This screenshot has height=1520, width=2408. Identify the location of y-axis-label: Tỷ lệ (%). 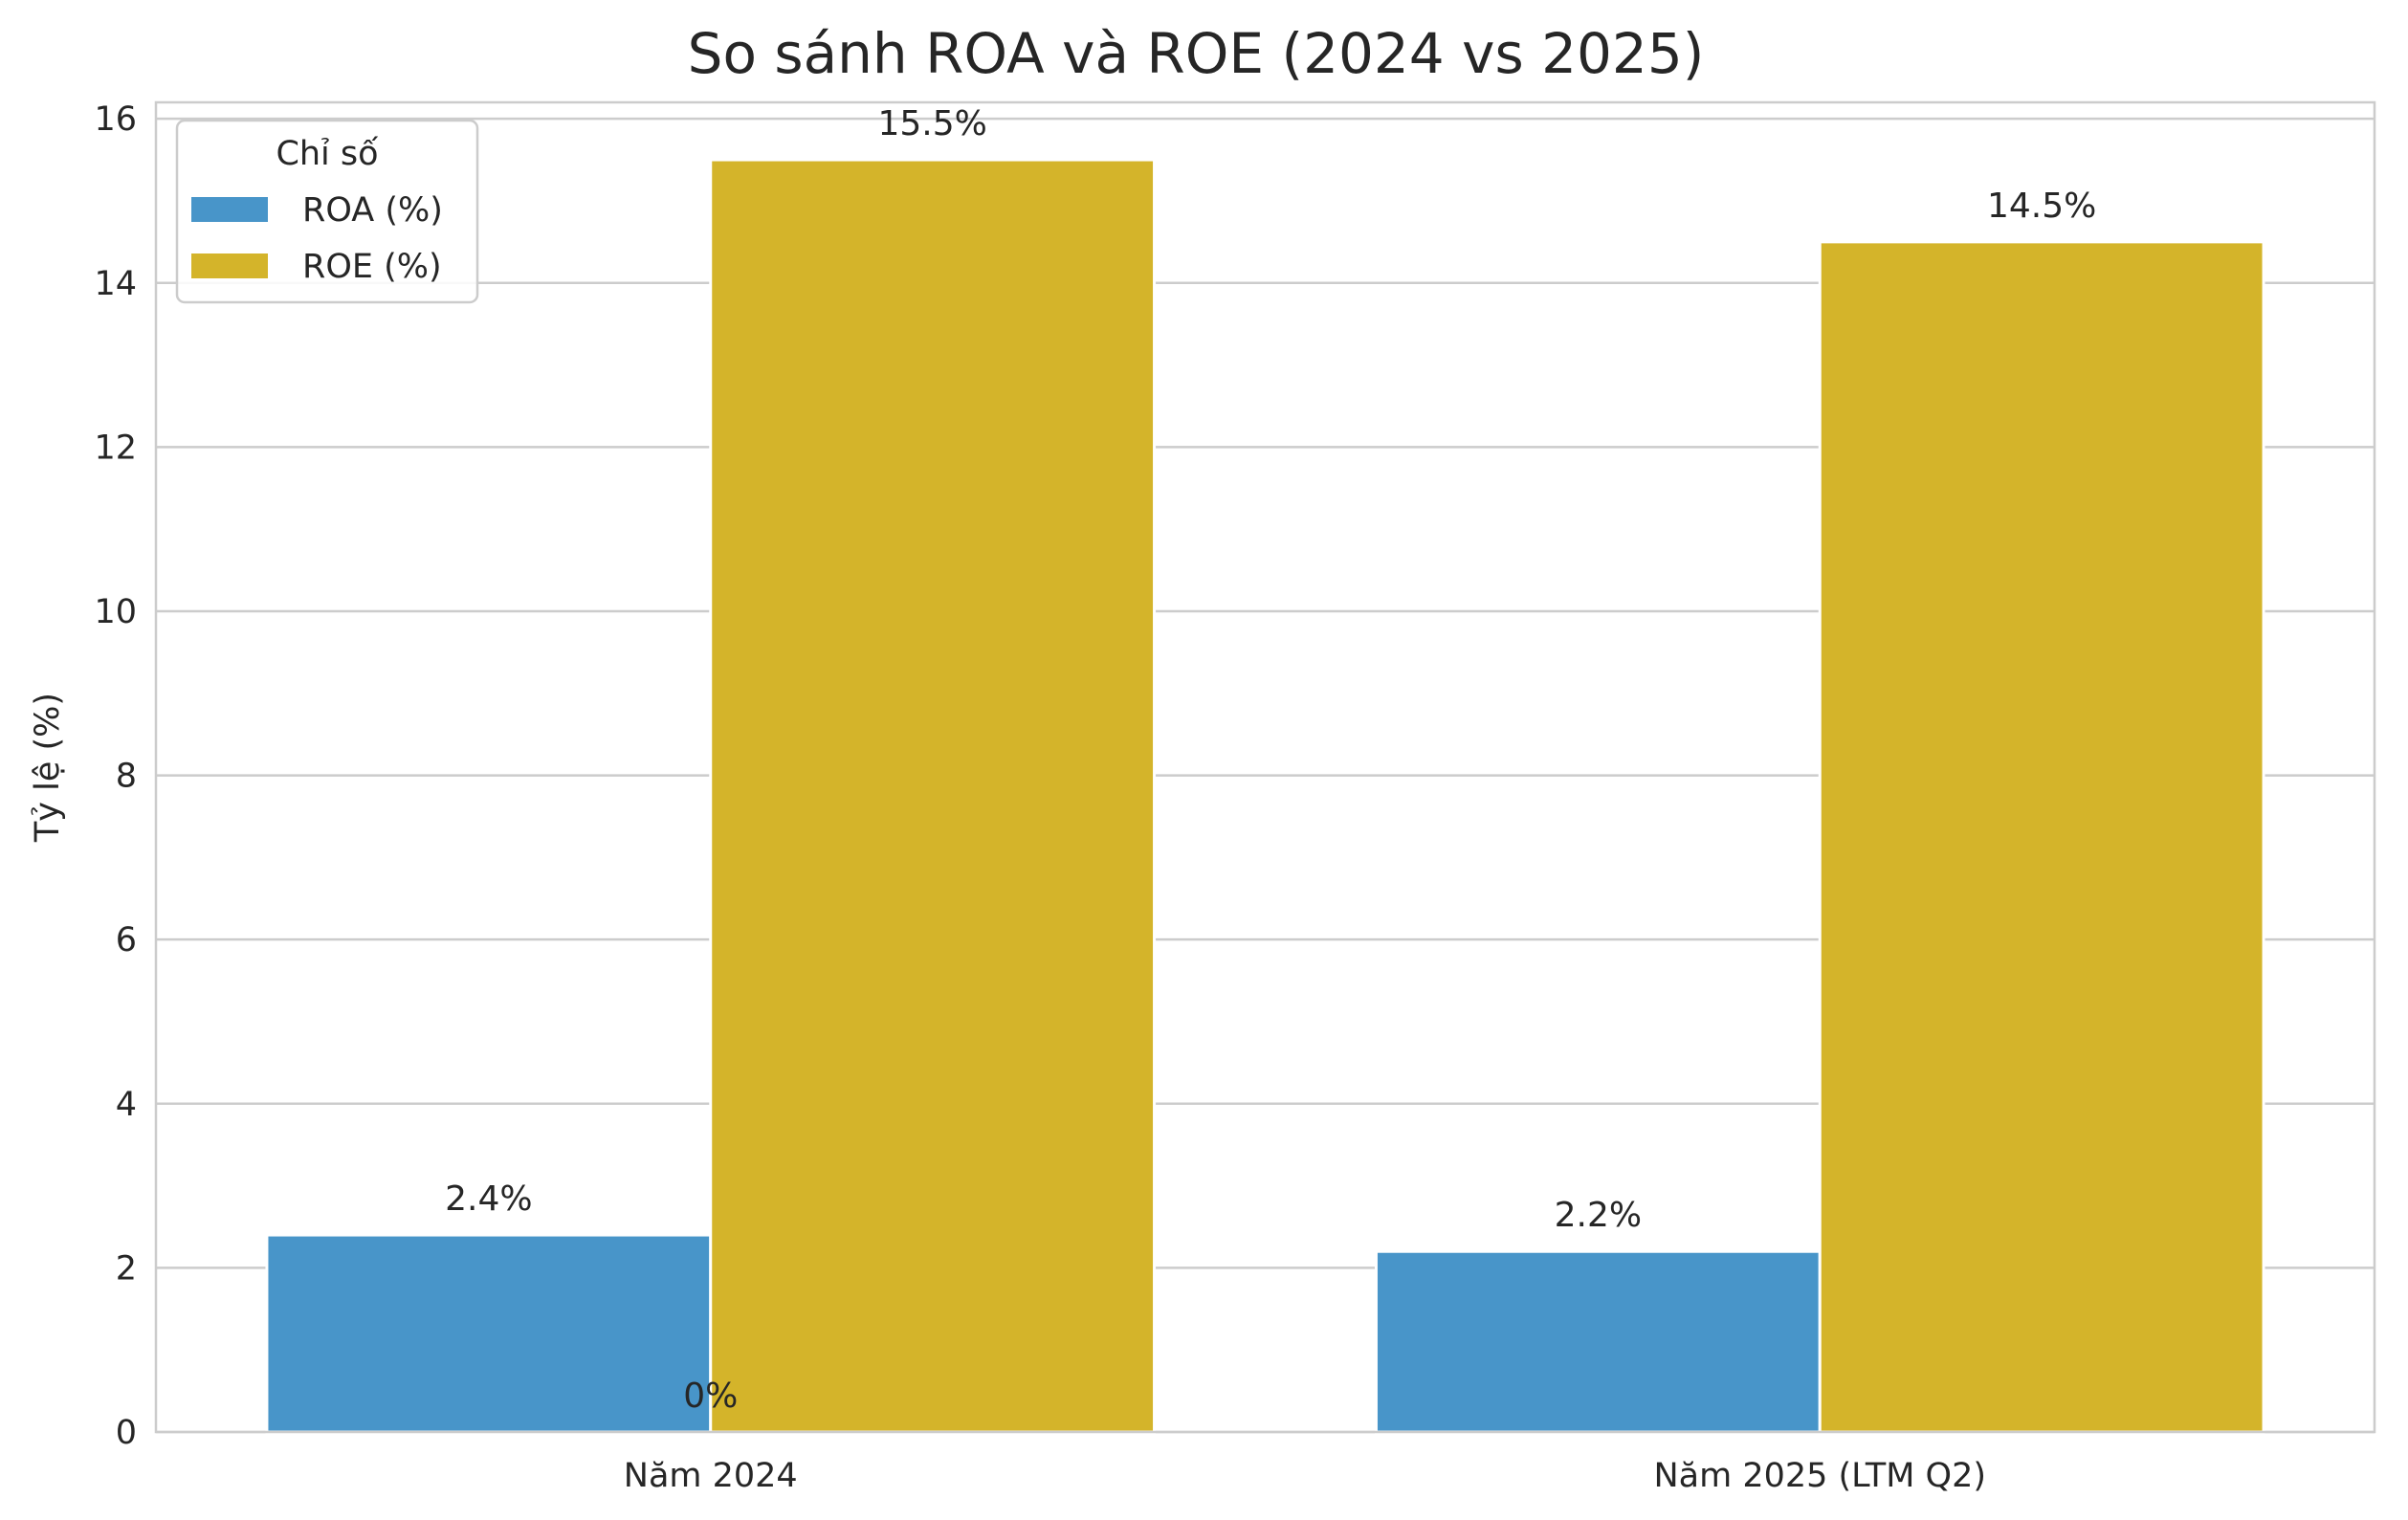
(48, 768).